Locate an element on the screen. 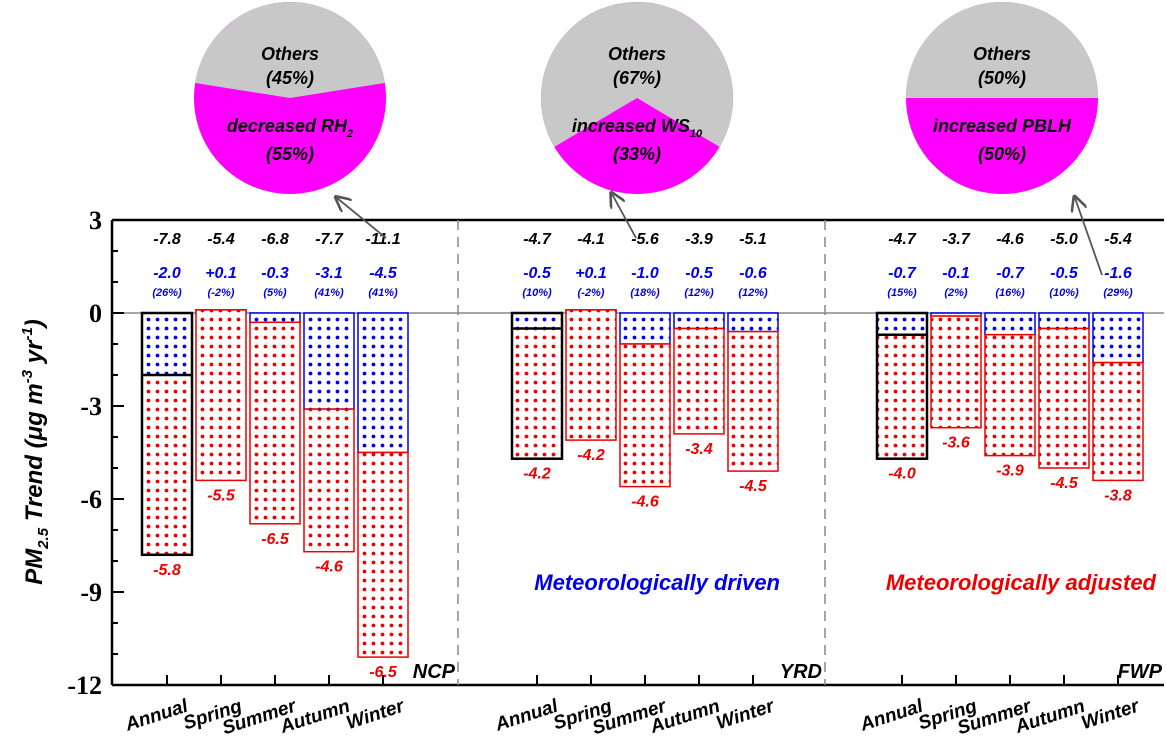 Image resolution: width=1166 pixels, height=751 pixels. met-driven-bar-NCP-Annual is located at coordinates (167, 344).